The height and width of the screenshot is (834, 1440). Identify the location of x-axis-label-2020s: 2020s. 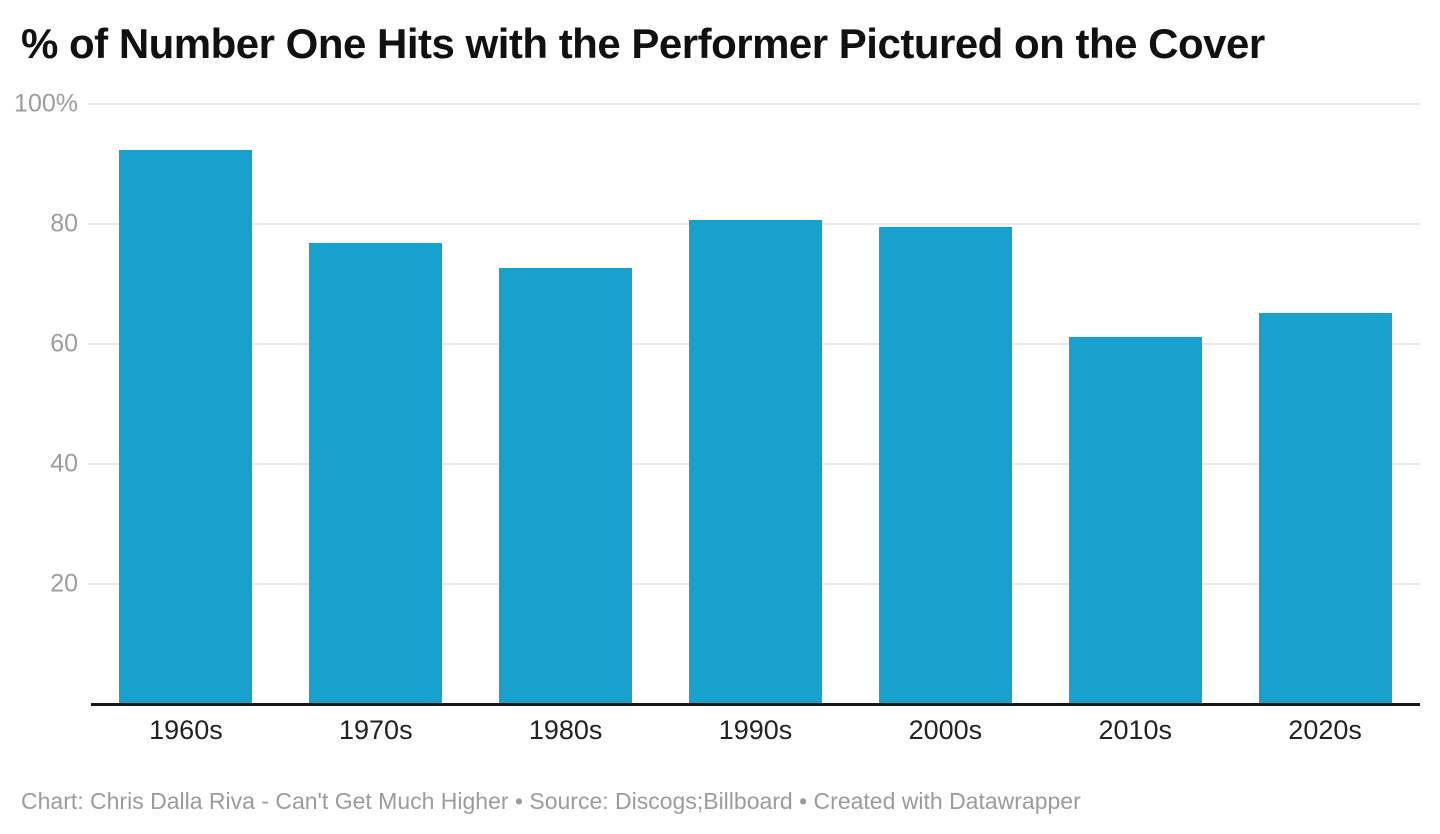
(1325, 730).